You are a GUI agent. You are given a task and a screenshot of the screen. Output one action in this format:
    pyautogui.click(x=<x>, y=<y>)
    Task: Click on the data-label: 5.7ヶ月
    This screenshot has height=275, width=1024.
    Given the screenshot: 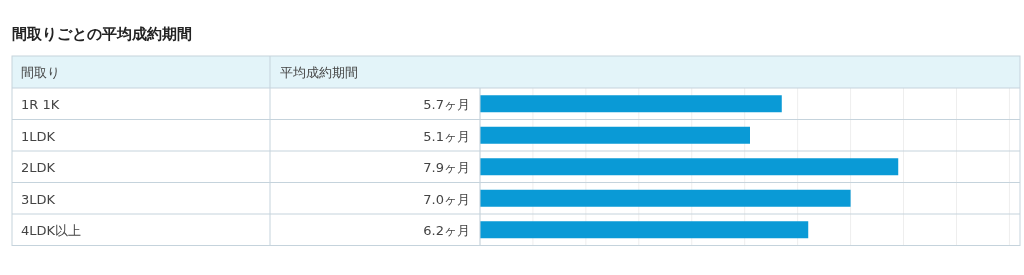 What is the action you would take?
    pyautogui.click(x=446, y=104)
    